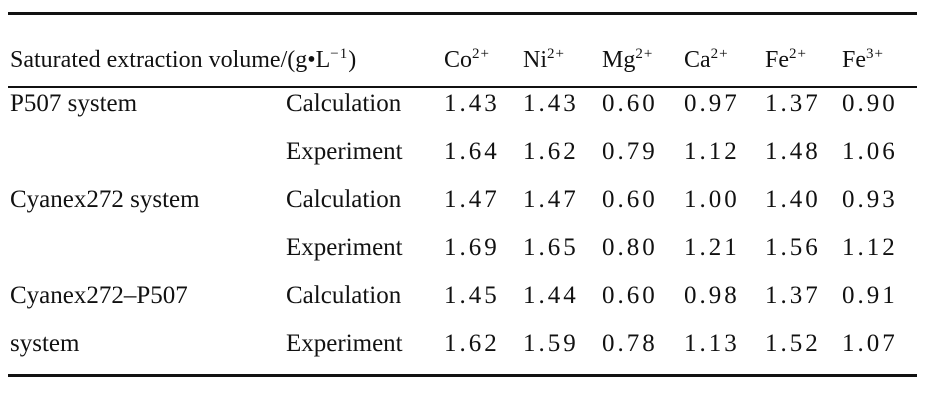 The image size is (933, 406). What do you see at coordinates (870, 199) in the screenshot?
I see `value-cell: 0.93` at bounding box center [870, 199].